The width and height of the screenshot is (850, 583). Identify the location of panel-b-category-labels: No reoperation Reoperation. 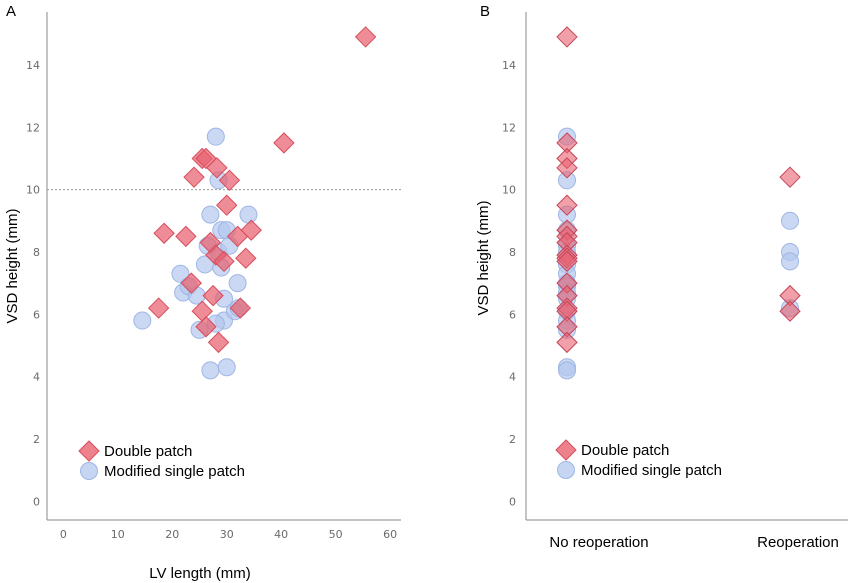
(693, 542).